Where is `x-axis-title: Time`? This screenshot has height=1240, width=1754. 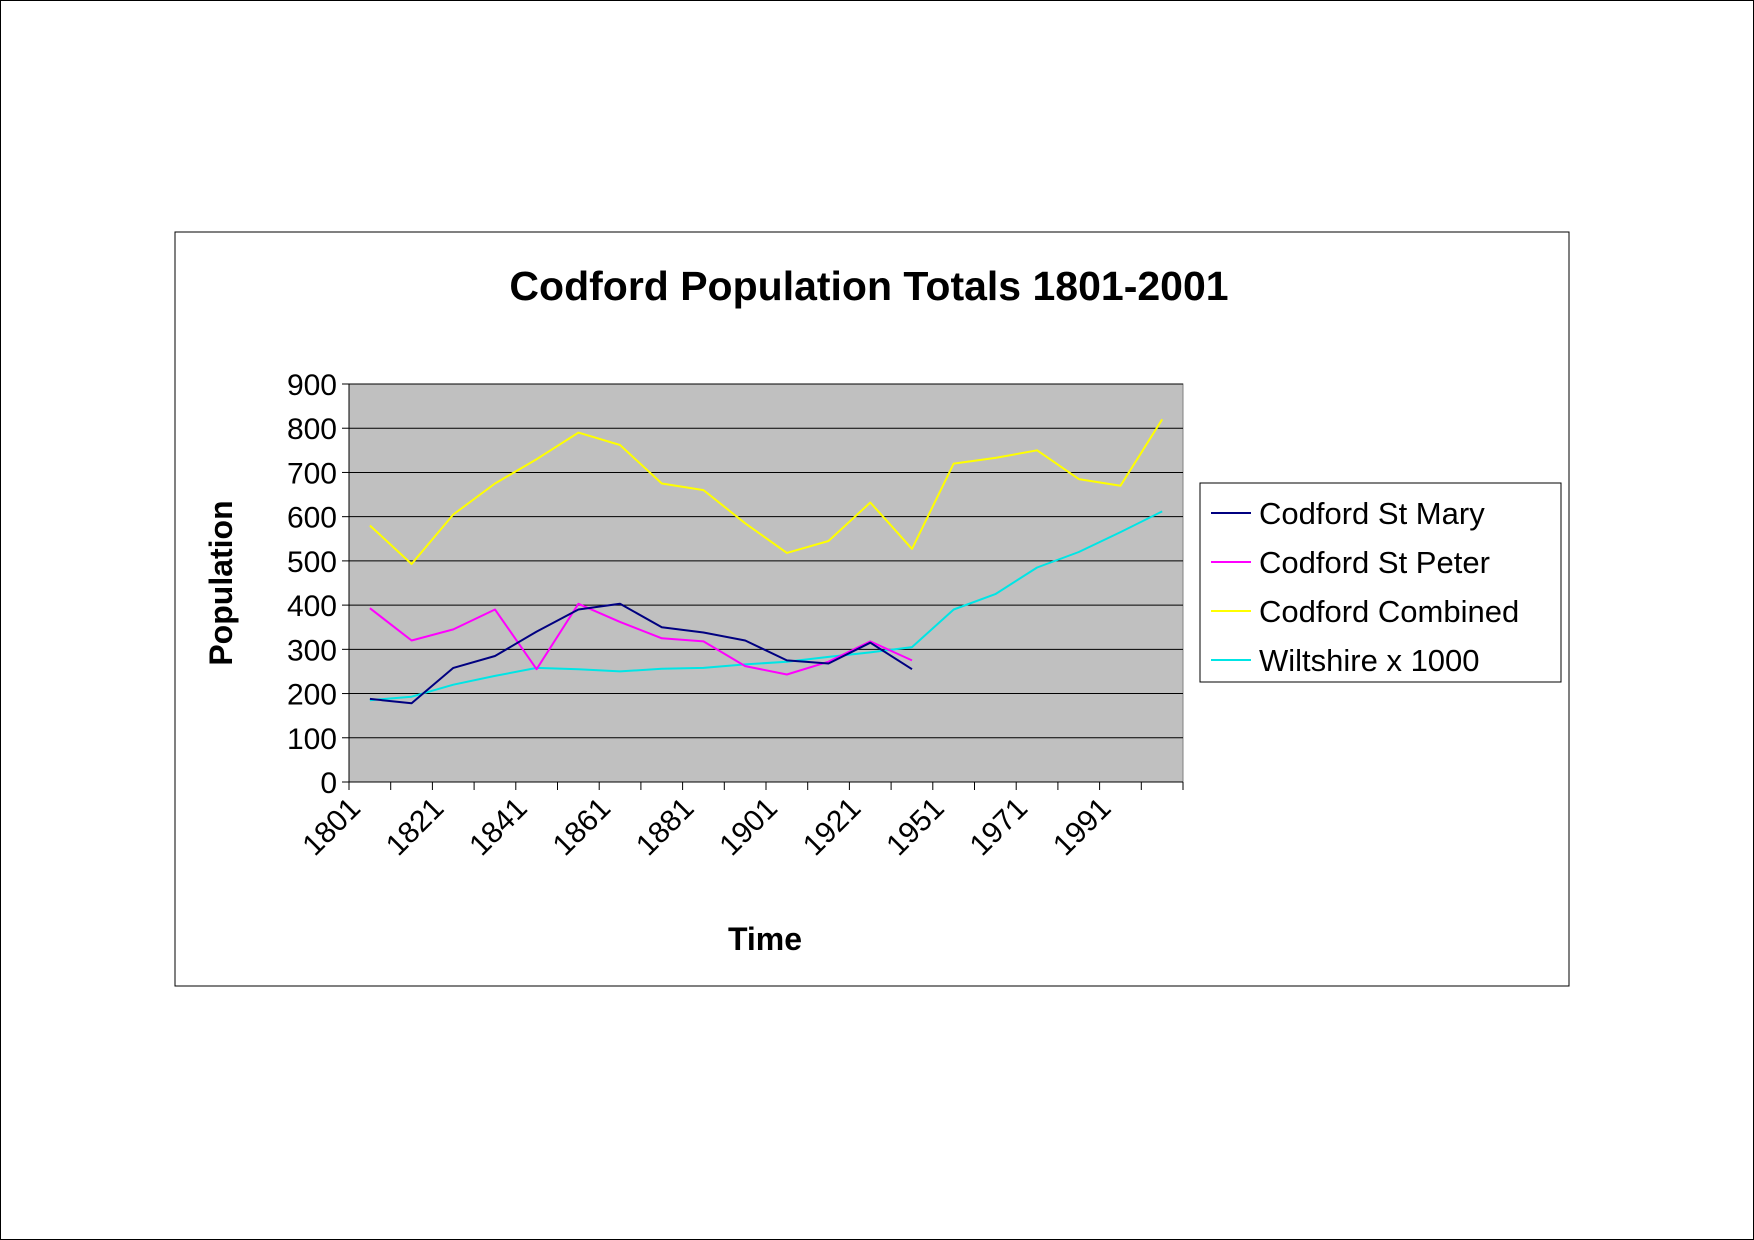
x-axis-title: Time is located at coordinates (765, 939).